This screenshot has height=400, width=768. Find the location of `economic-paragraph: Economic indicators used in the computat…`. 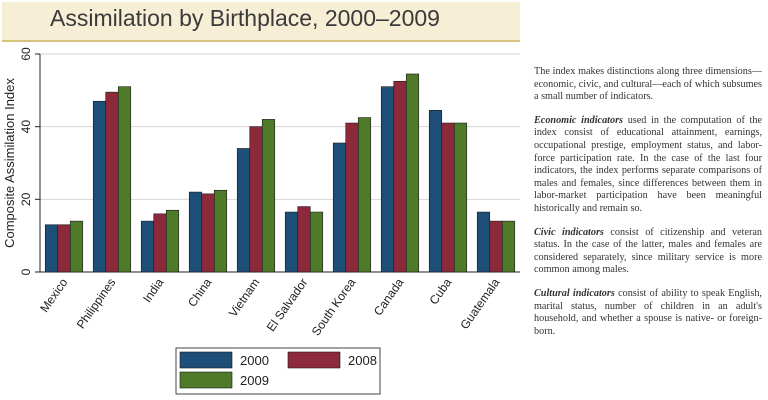

economic-paragraph: Economic indicators used in the computat… is located at coordinates (648, 165).